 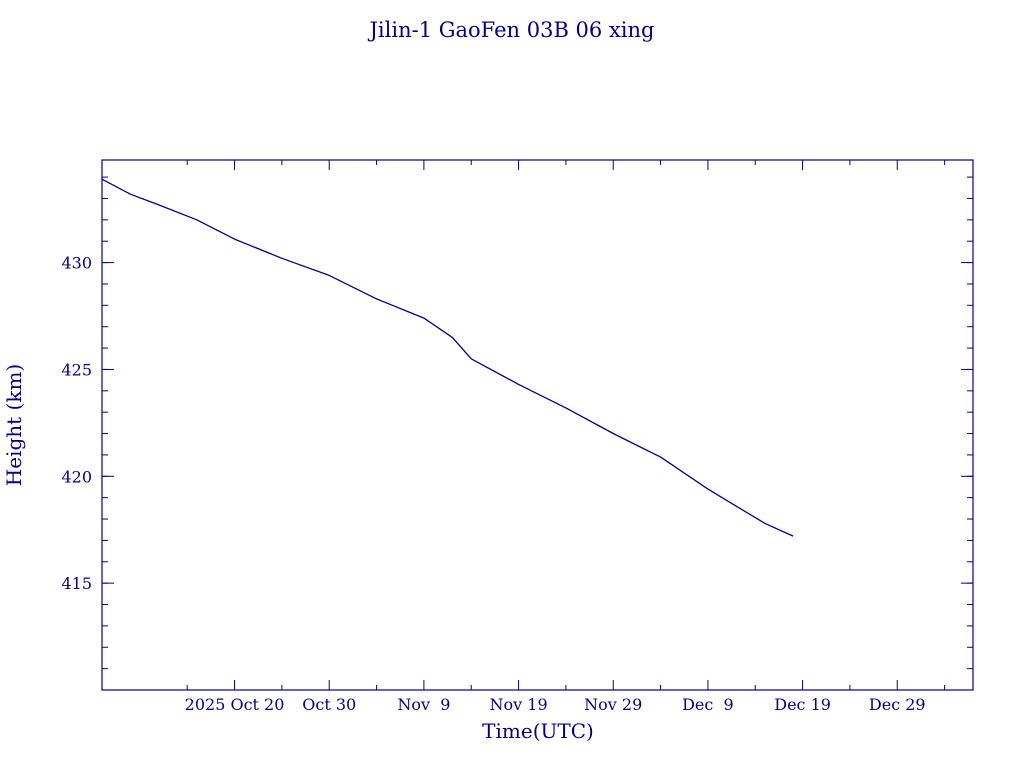 I want to click on y-tick-label: 415, so click(x=76, y=583).